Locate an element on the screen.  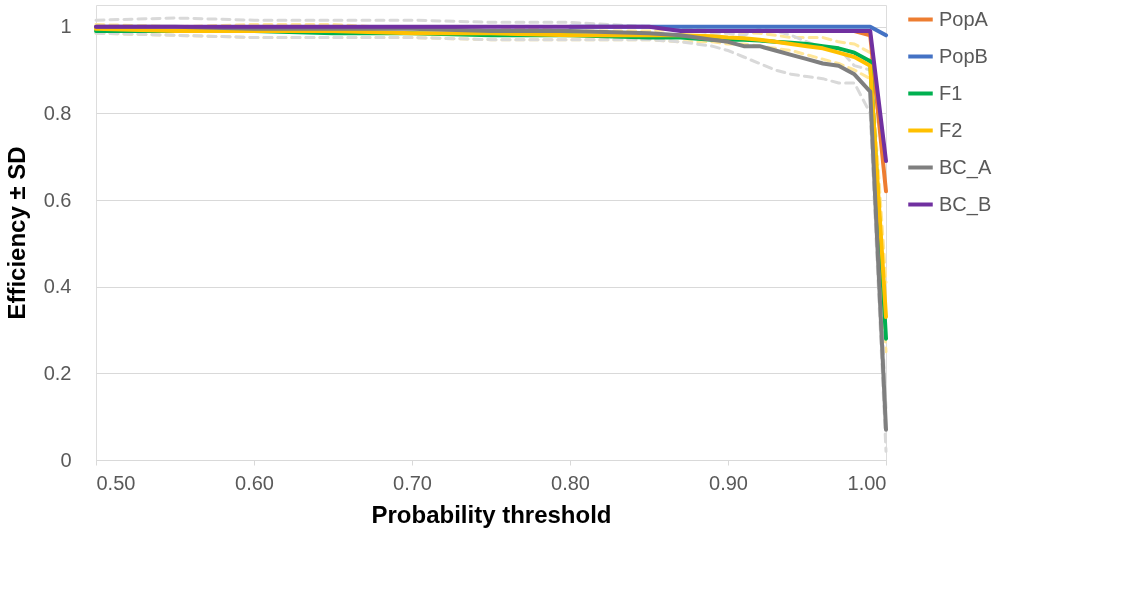
legend-label: BC_B is located at coordinates (965, 204).